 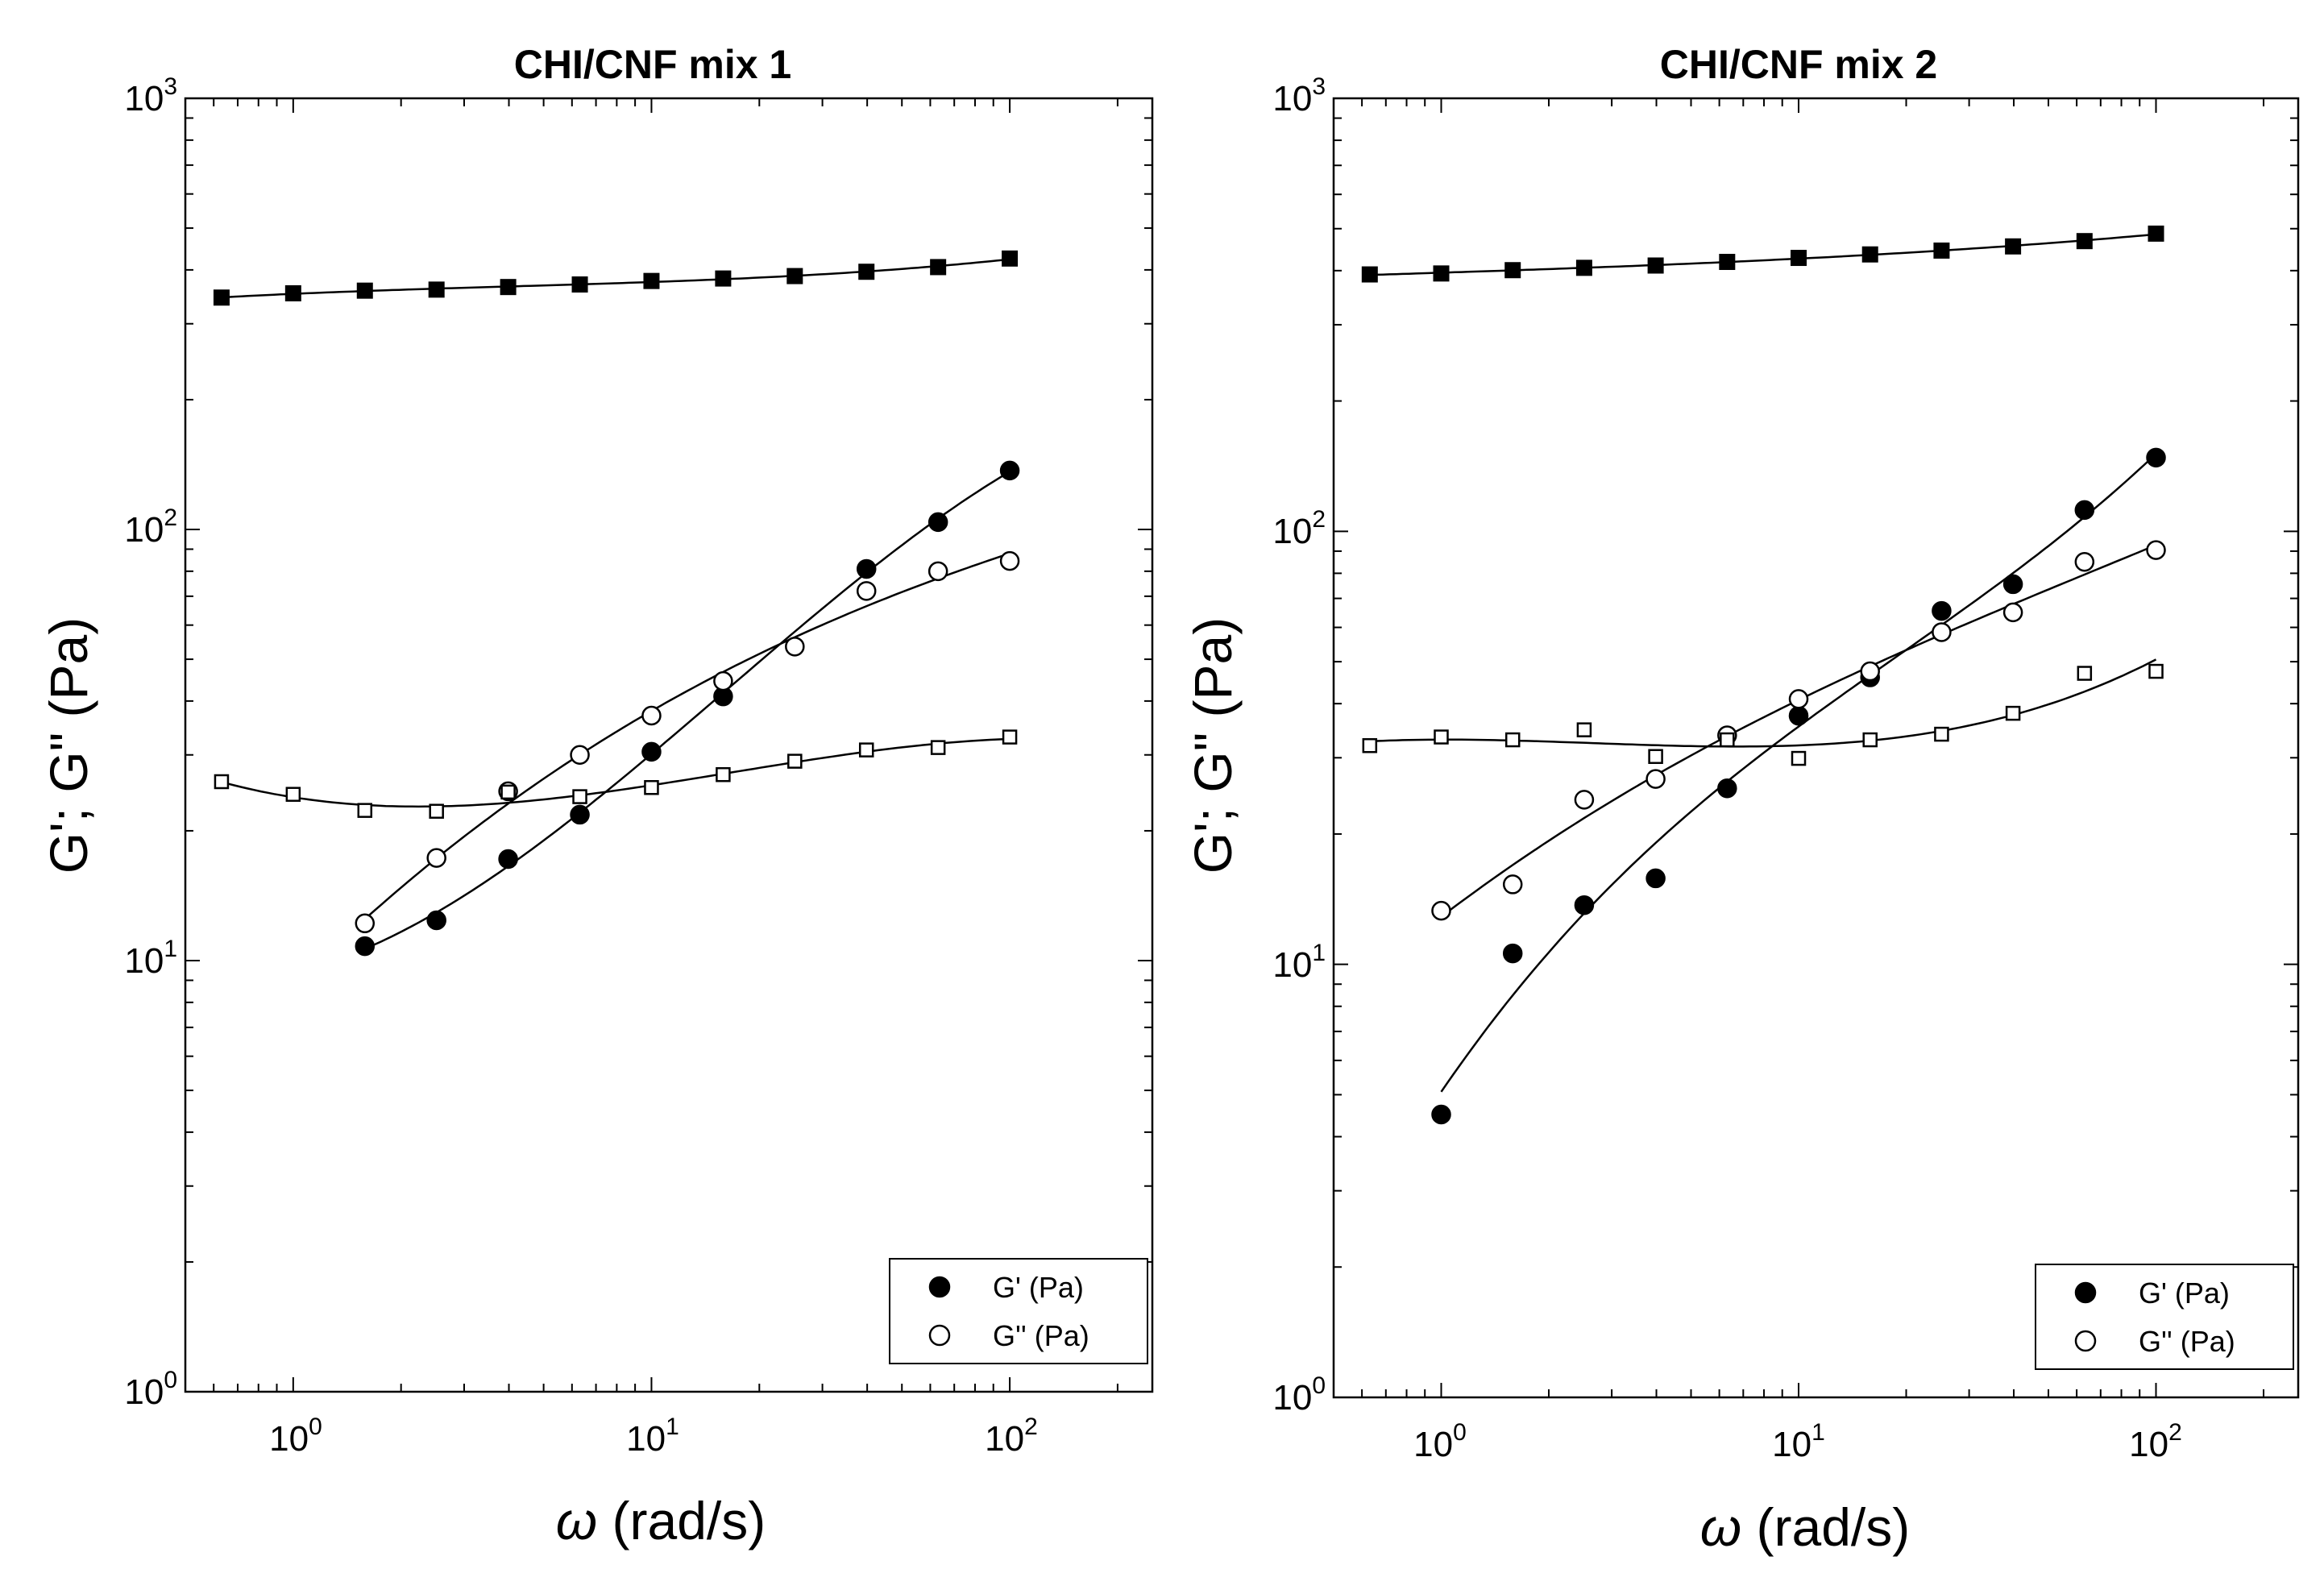 I want to click on x-axis-label: ω (rad/s), so click(x=1805, y=1527).